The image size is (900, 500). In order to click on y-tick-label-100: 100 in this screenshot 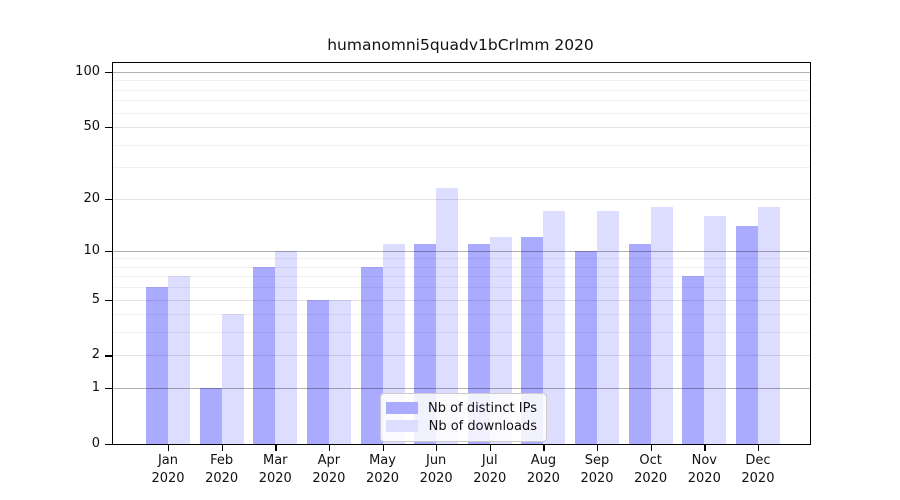, I will do `click(87, 71)`.